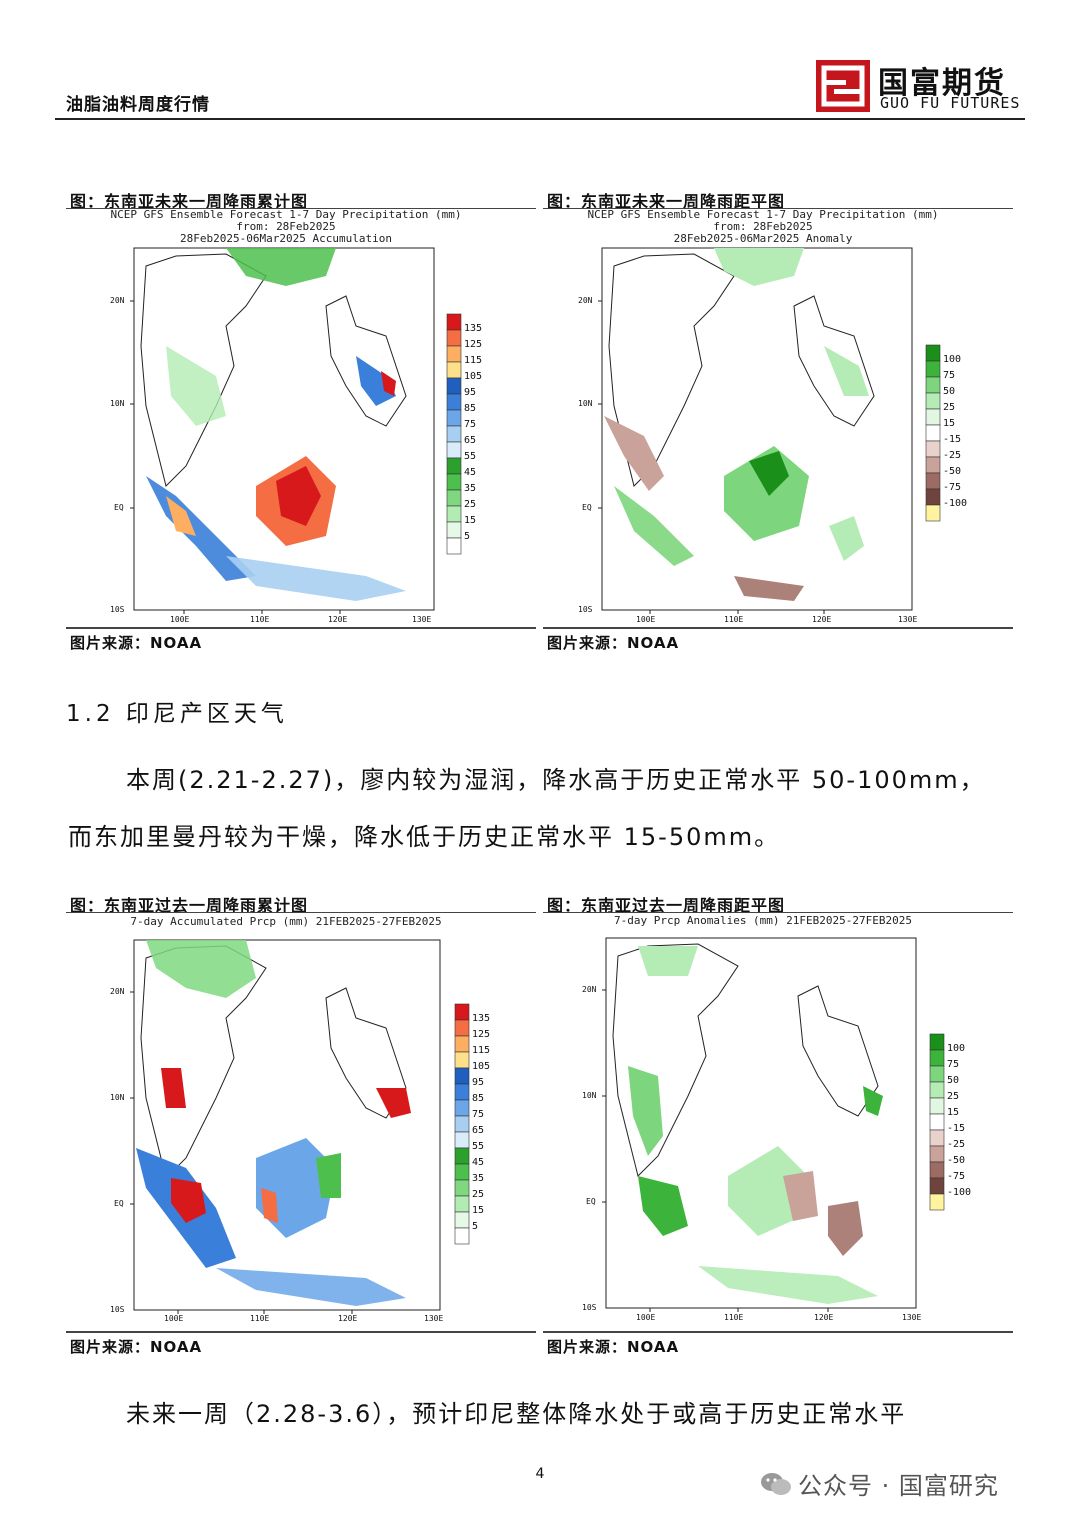 This screenshot has width=1080, height=1528. I want to click on figure-caption: 图：东南亚未来一周降雨累计图, so click(189, 201).